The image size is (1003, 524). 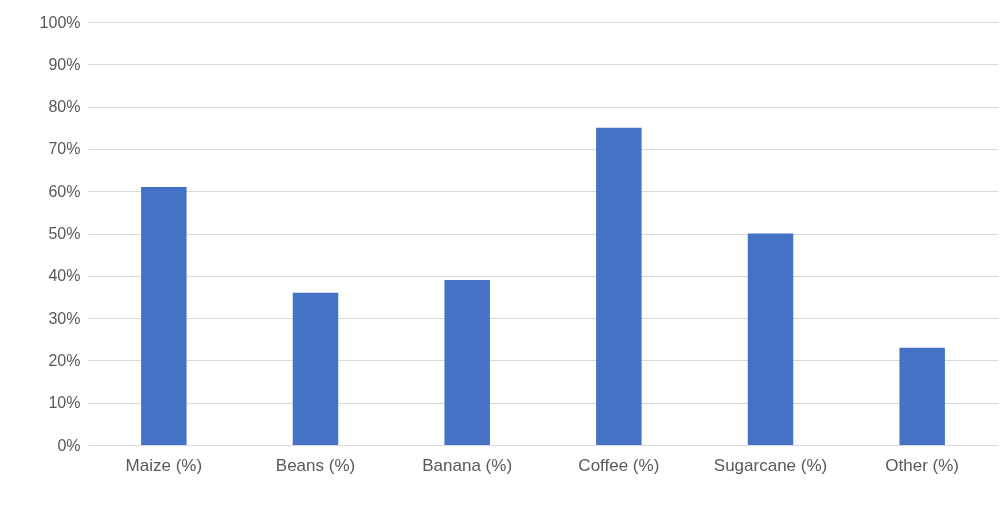 I want to click on y-tick-label: 0%, so click(x=69, y=445).